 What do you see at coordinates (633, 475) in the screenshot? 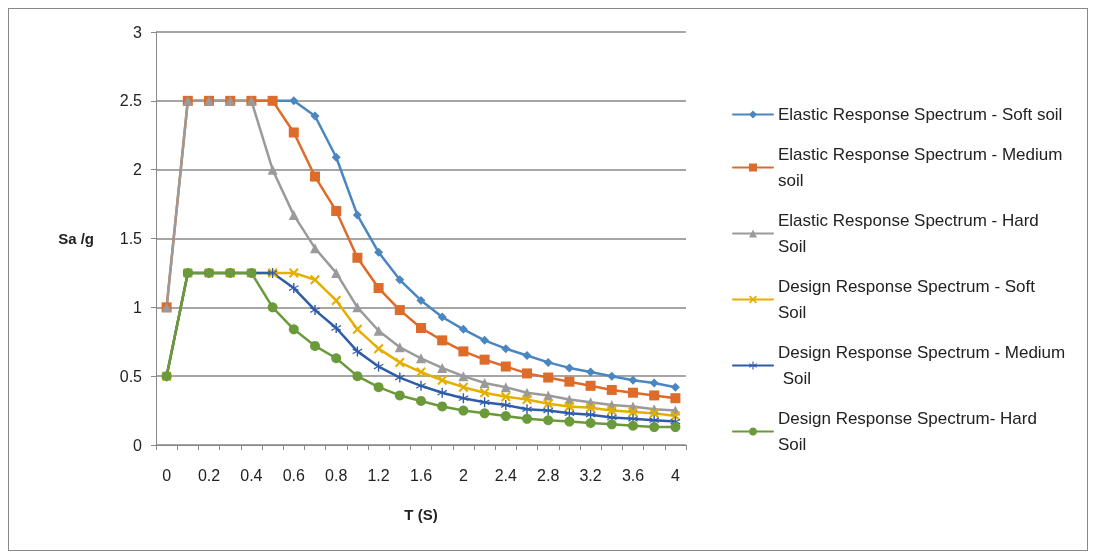
I see `x-tick-label: 3.6` at bounding box center [633, 475].